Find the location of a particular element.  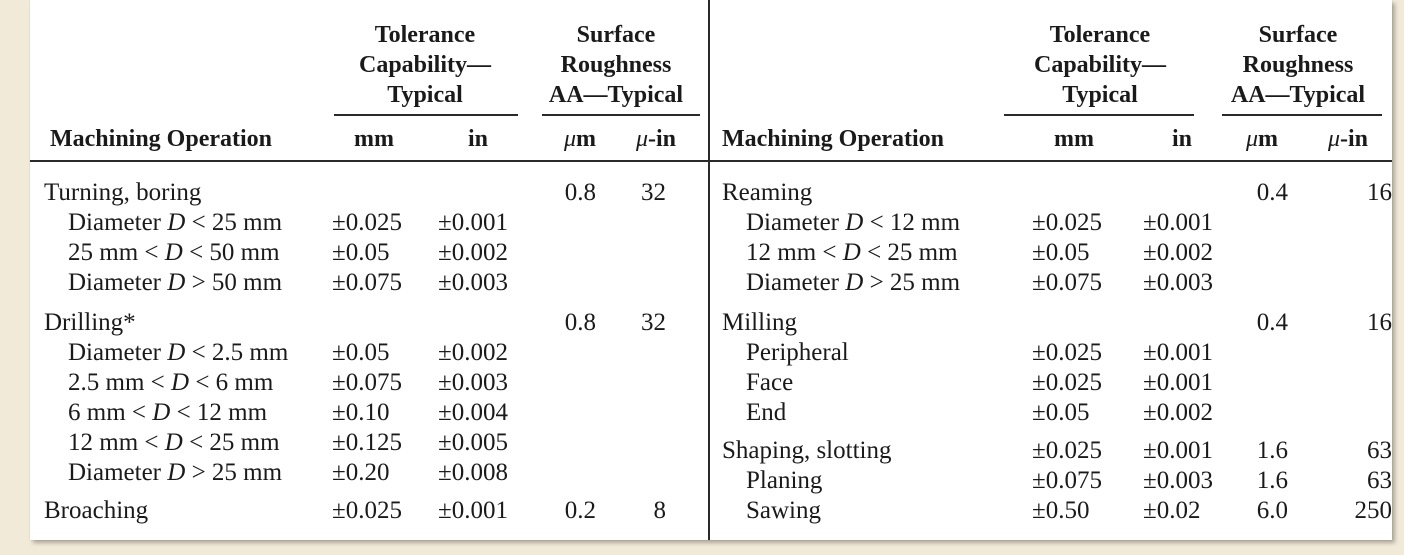

group-header-line: Tolerance is located at coordinates (1100, 35).